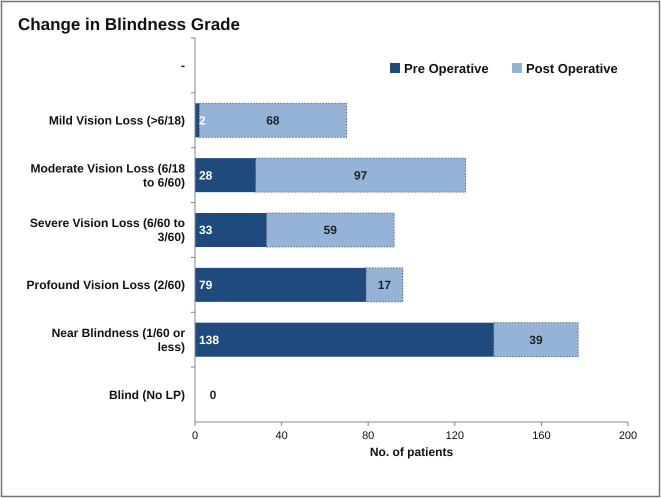  Describe the element at coordinates (213, 395) in the screenshot. I see `data-label: 0` at that location.